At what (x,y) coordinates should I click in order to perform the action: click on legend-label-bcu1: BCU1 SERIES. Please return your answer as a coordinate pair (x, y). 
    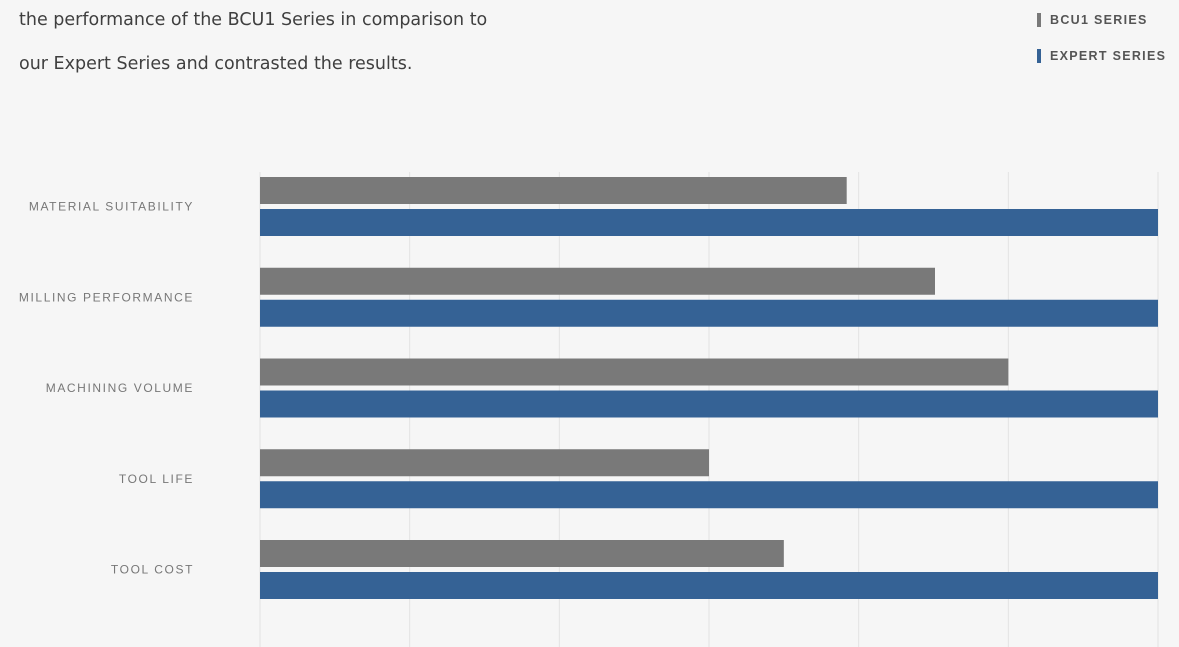
    Looking at the image, I should click on (1099, 20).